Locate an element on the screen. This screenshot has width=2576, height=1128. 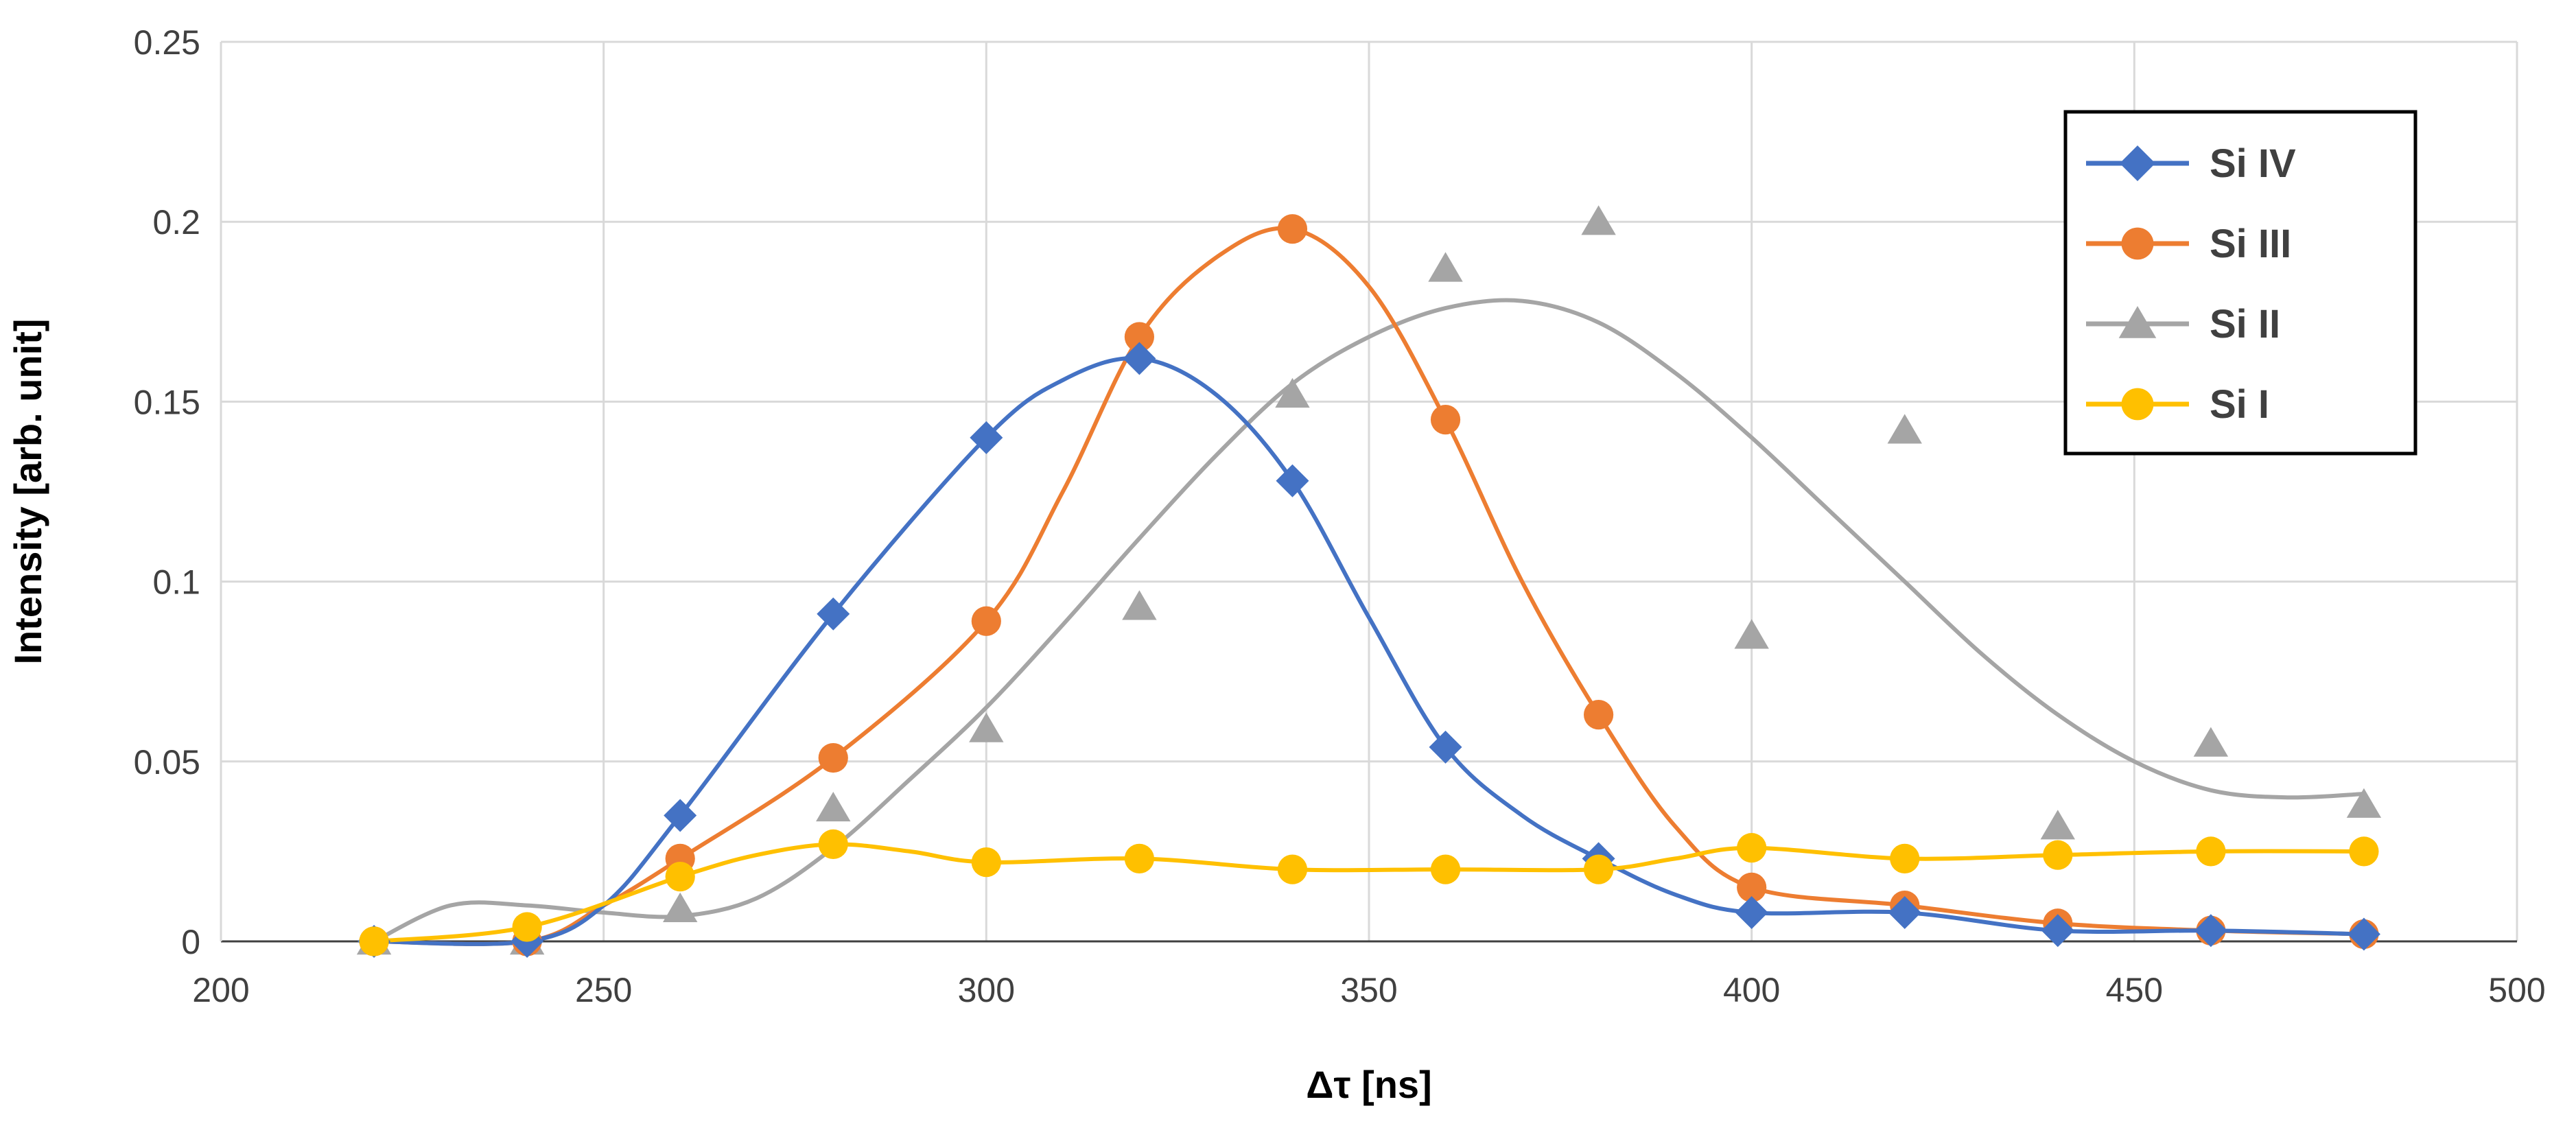
legend-marker-si-iii is located at coordinates (2137, 243).